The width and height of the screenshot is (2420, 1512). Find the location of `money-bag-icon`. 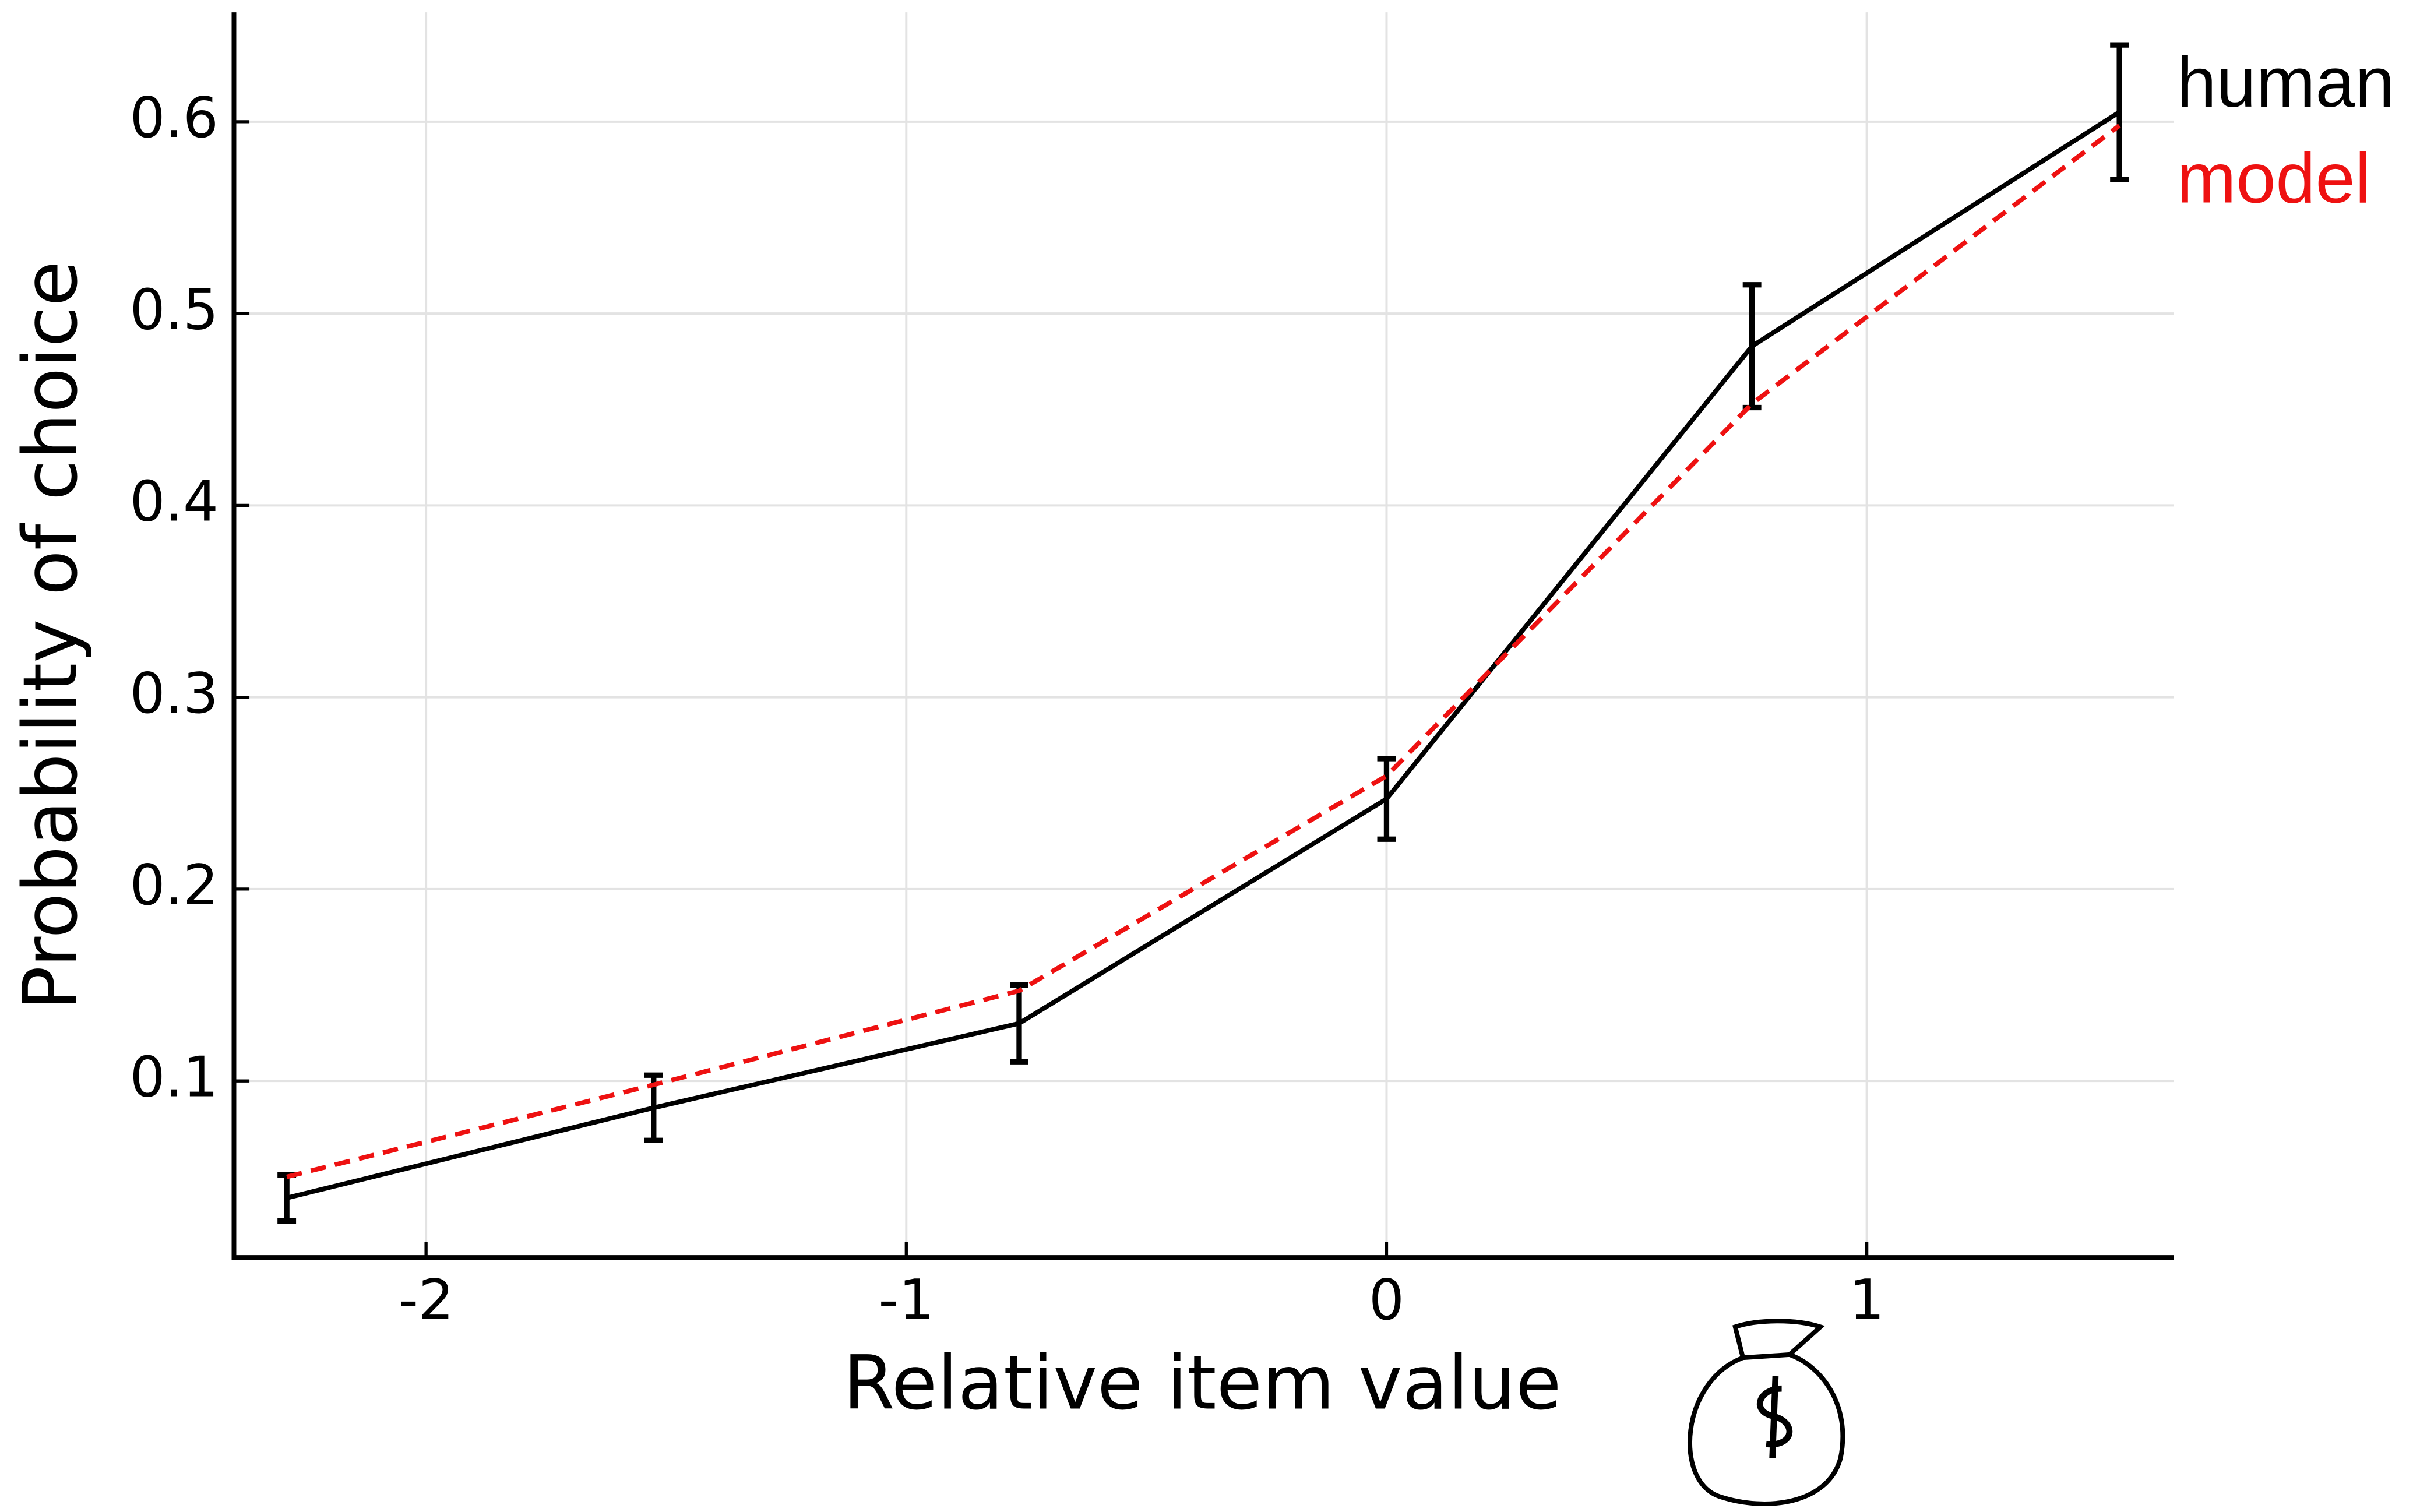

money-bag-icon is located at coordinates (1767, 1412).